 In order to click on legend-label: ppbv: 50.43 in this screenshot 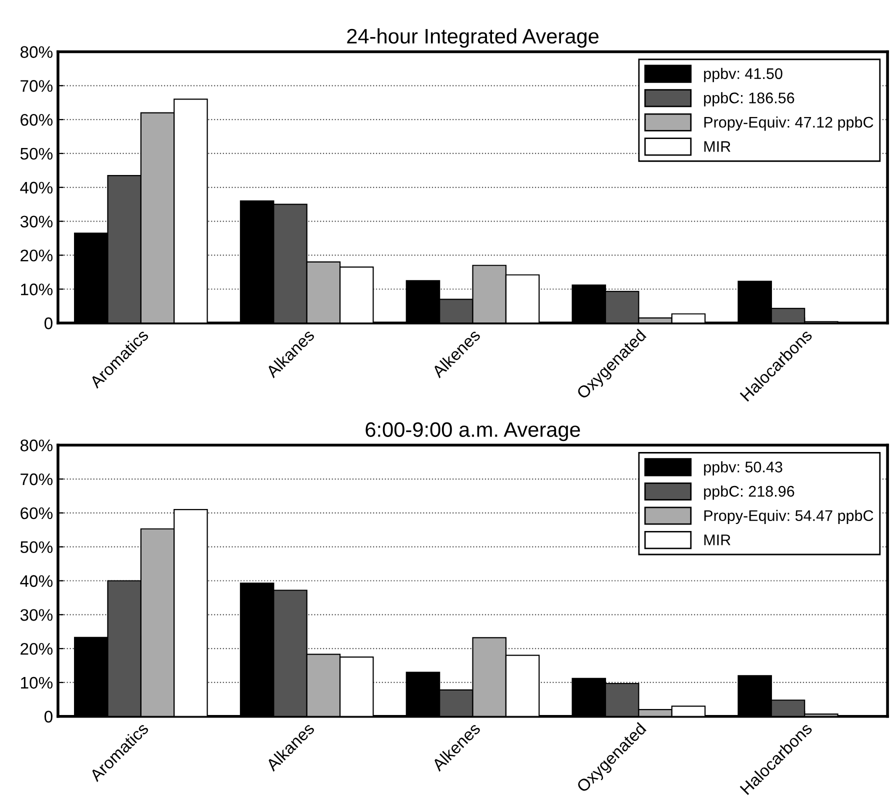, I will do `click(743, 468)`.